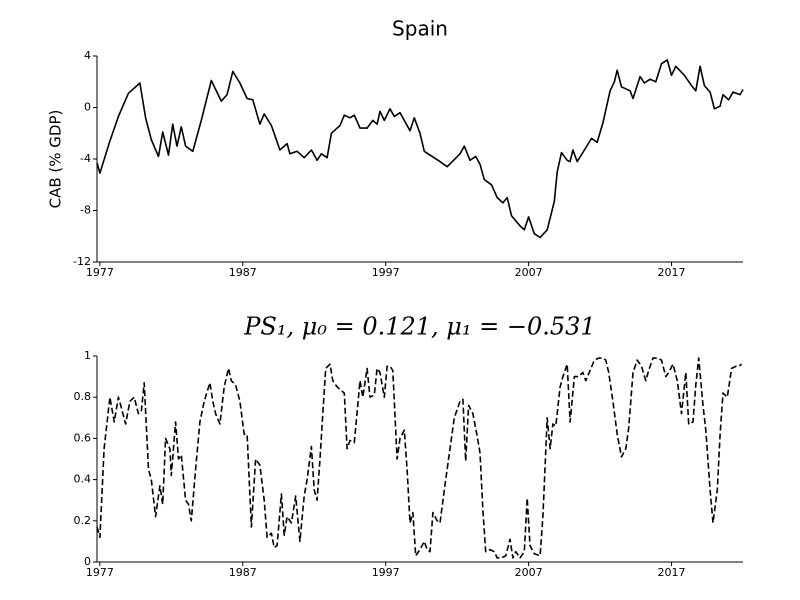 The width and height of the screenshot is (800, 600). I want to click on y-tick-label: 1, so click(87, 355).